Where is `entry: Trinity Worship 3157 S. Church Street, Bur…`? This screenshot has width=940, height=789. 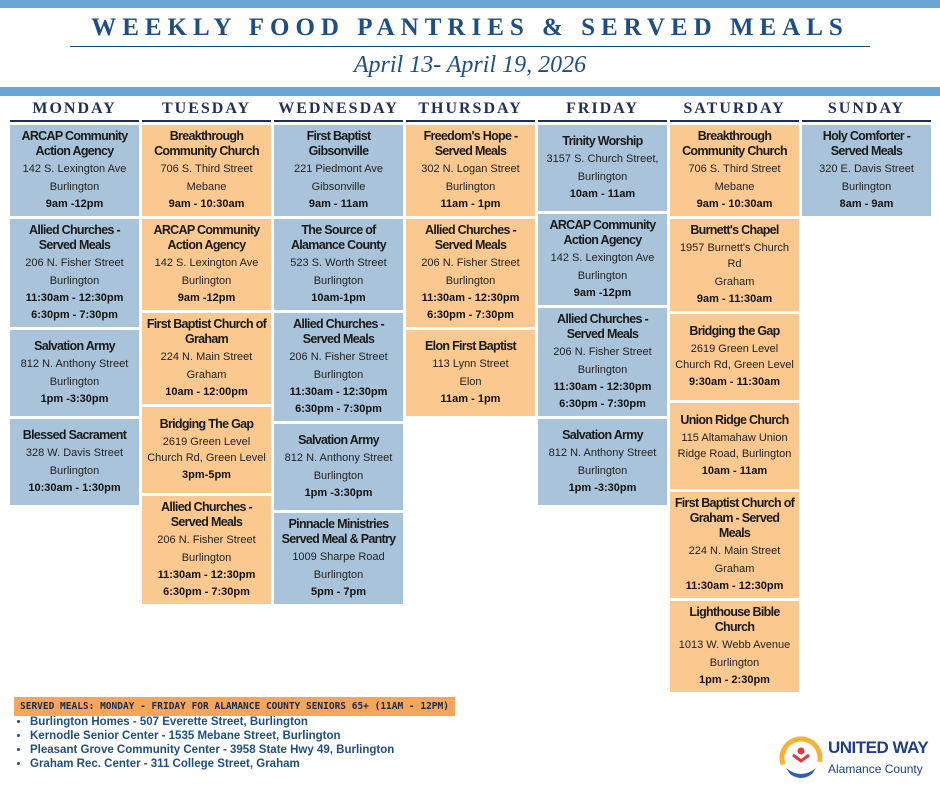
entry: Trinity Worship 3157 S. Church Street, Bur… is located at coordinates (602, 168).